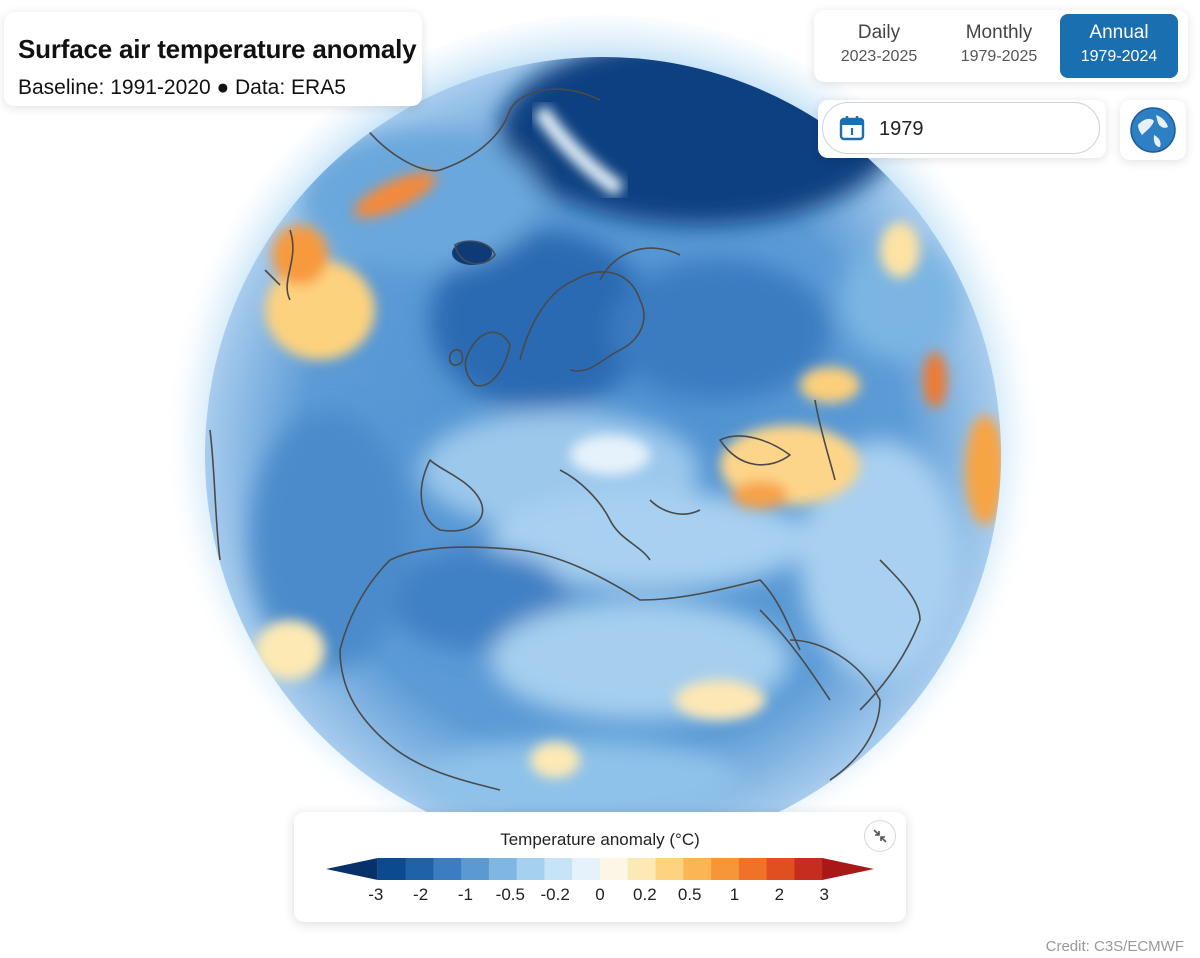 The image size is (1200, 958). I want to click on sea-ice-highlight, so click(579, 151).